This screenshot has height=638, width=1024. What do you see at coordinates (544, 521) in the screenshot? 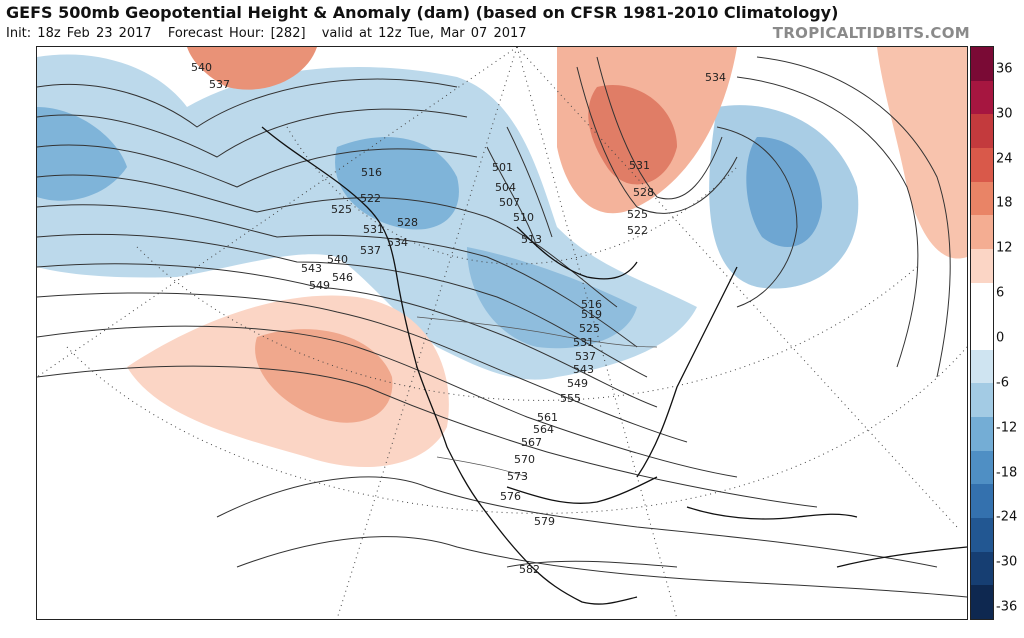
I see `contour-label: 579` at bounding box center [544, 521].